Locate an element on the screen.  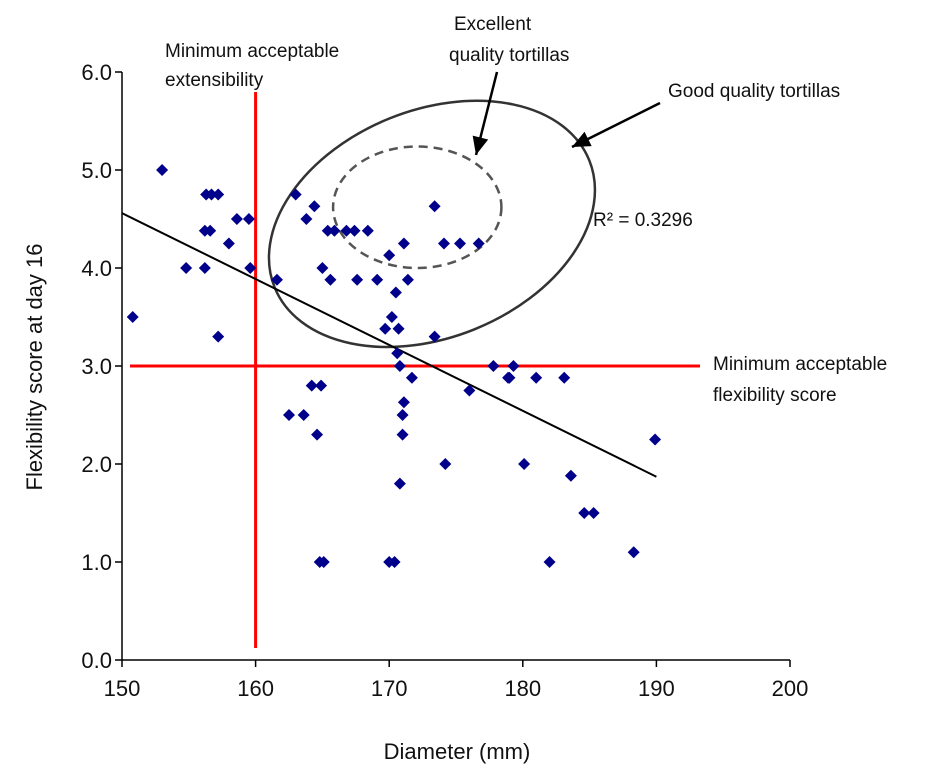
x-tick-label: 180 is located at coordinates (522, 688).